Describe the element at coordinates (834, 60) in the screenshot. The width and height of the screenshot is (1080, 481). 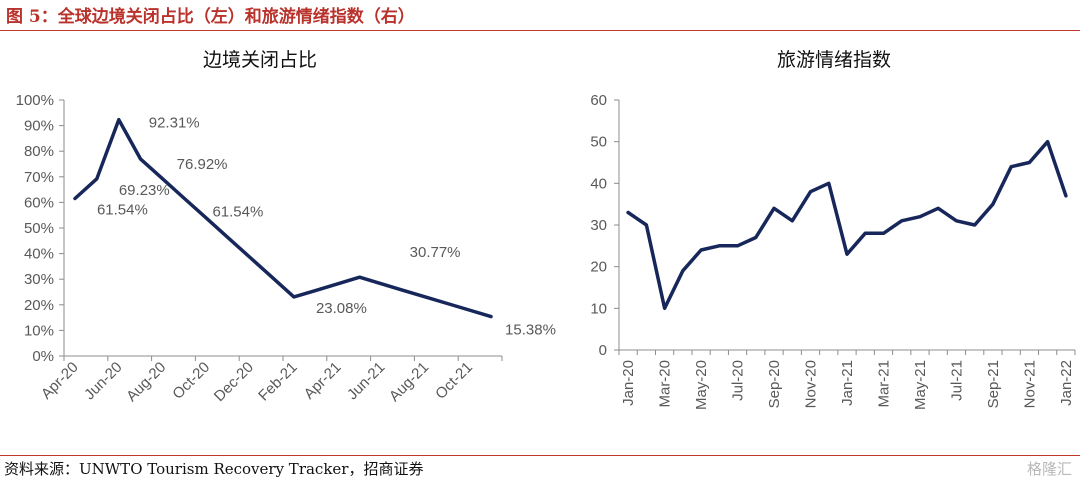
I see `right-chart-title: 旅游情绪指数` at that location.